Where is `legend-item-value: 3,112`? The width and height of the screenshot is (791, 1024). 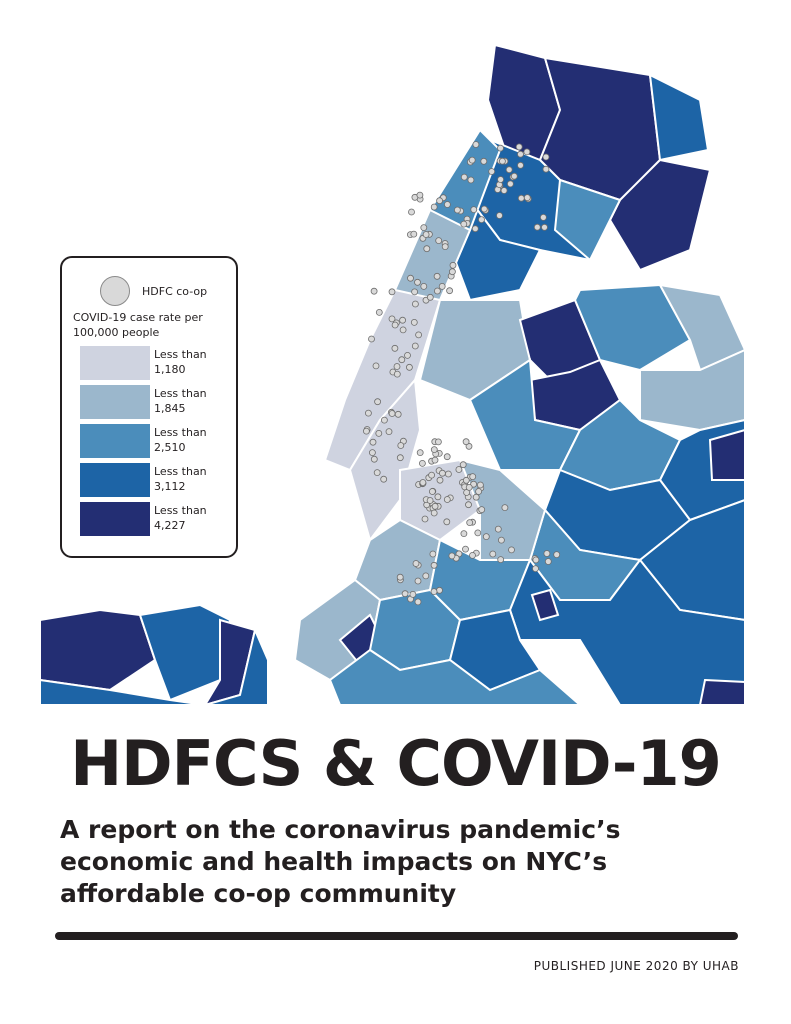
legend-item-value: 3,112 is located at coordinates (170, 486).